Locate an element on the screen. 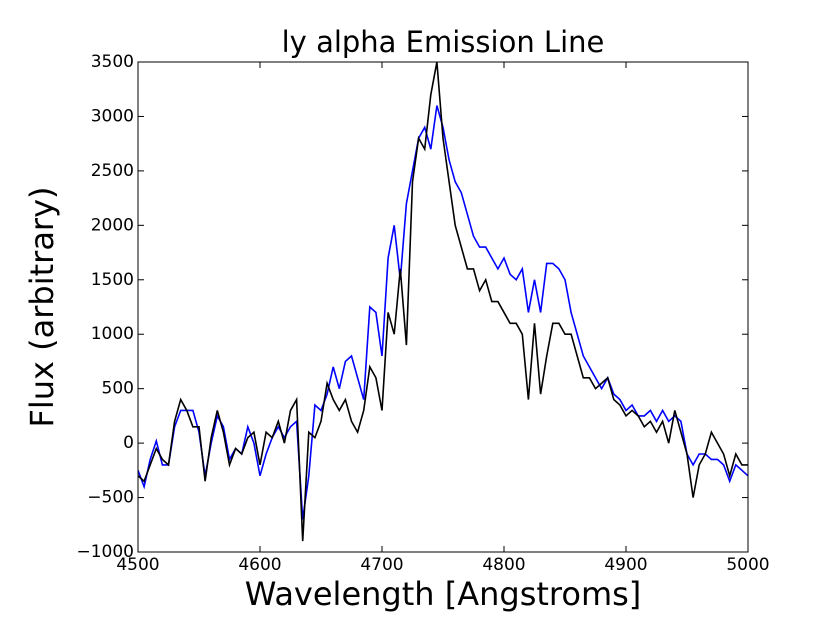 The width and height of the screenshot is (830, 626). x-tick-label: 4600 is located at coordinates (259, 565).